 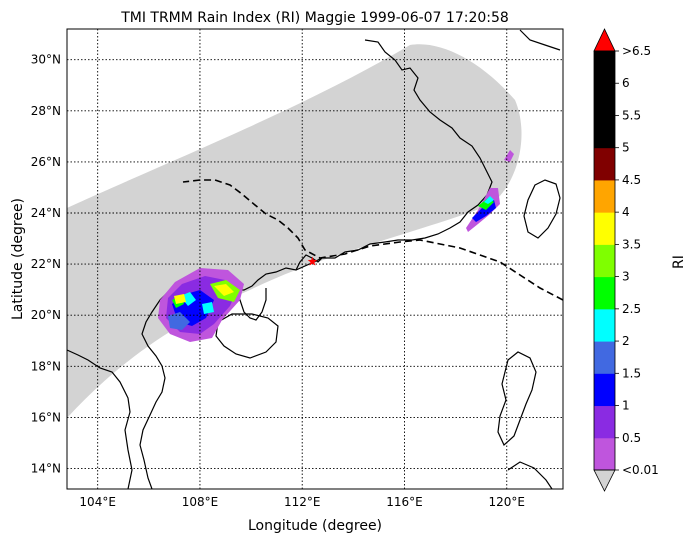 What do you see at coordinates (640, 470) in the screenshot?
I see `colorbar-tick-label: <0.01` at bounding box center [640, 470].